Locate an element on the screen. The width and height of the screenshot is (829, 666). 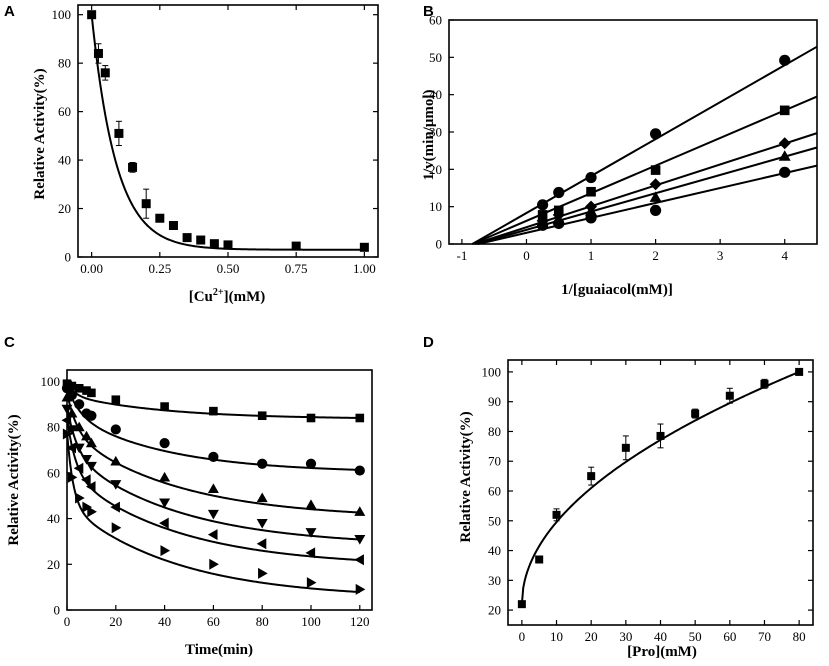
panel-a-ytick-label: 100 is located at coordinates (62, 14).